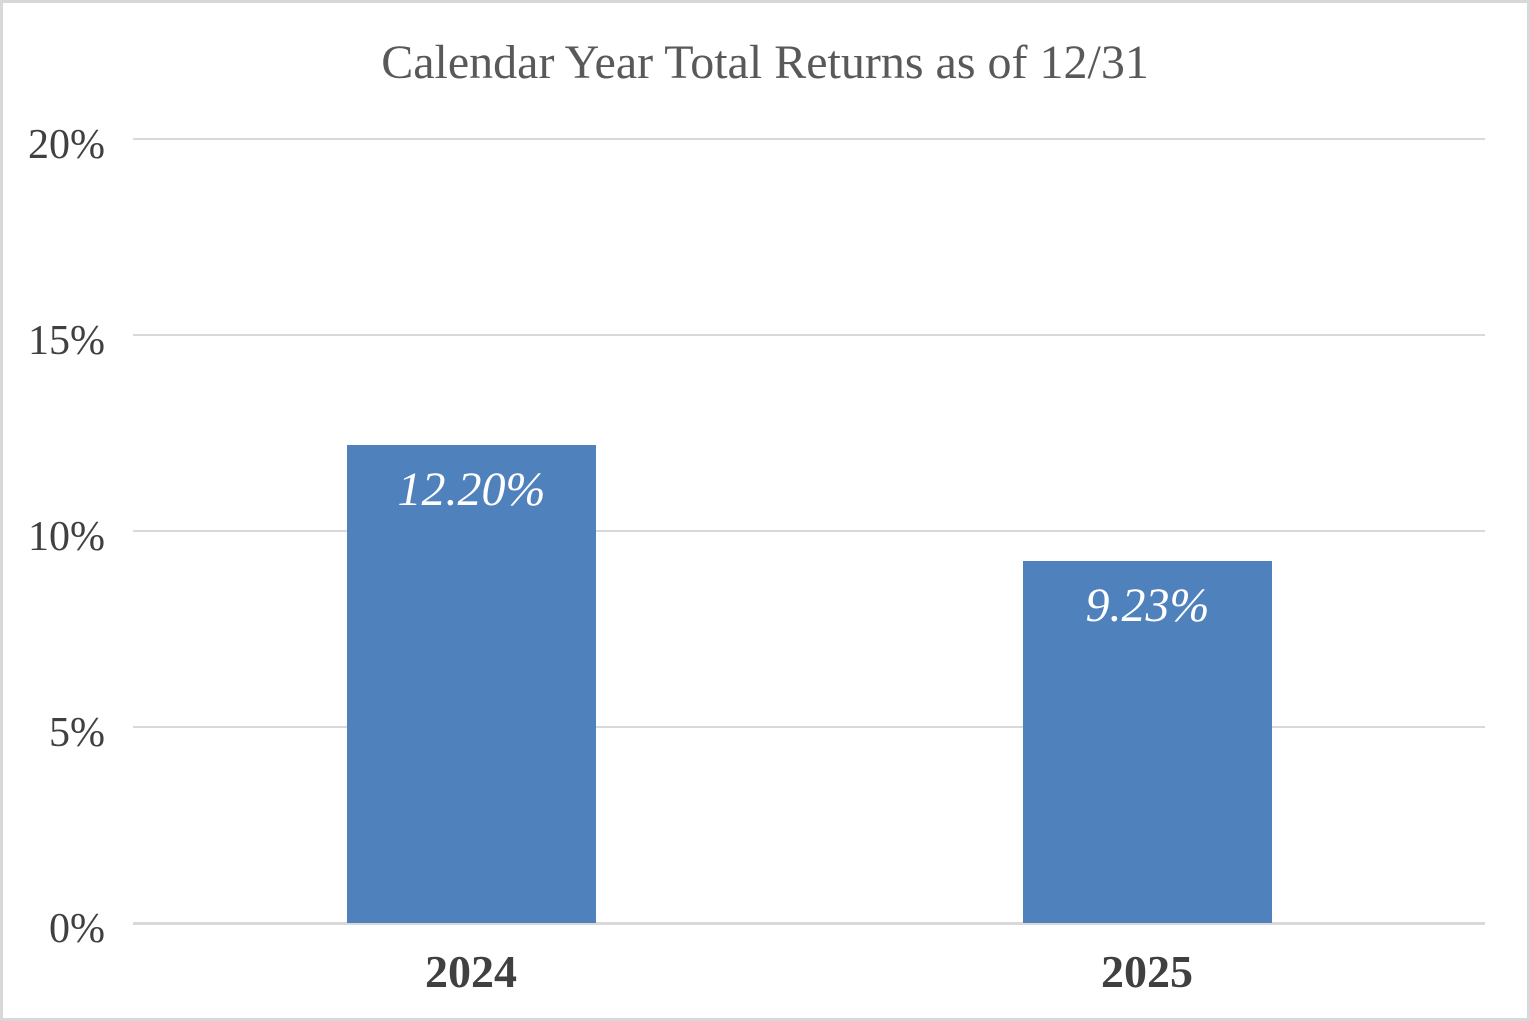 Image resolution: width=1530 pixels, height=1021 pixels. Describe the element at coordinates (77, 929) in the screenshot. I see `y-axis-tick-label: 0%` at that location.